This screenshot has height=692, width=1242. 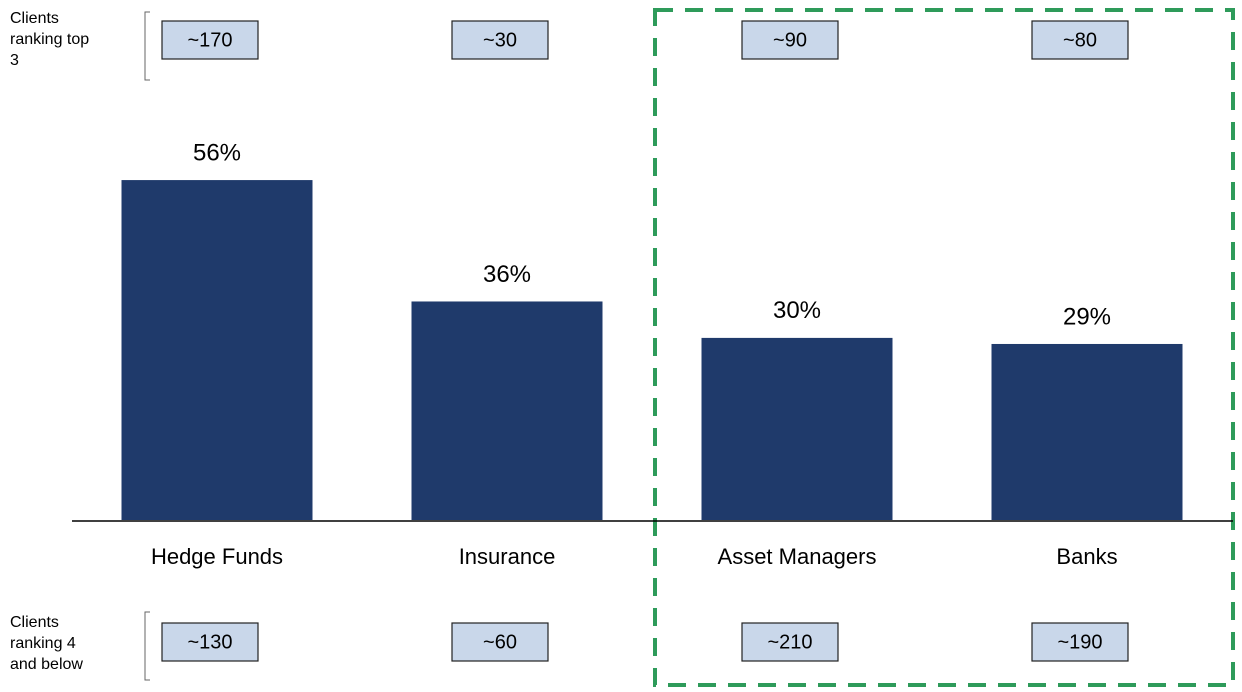 I want to click on count-label: ~130, so click(x=209, y=642).